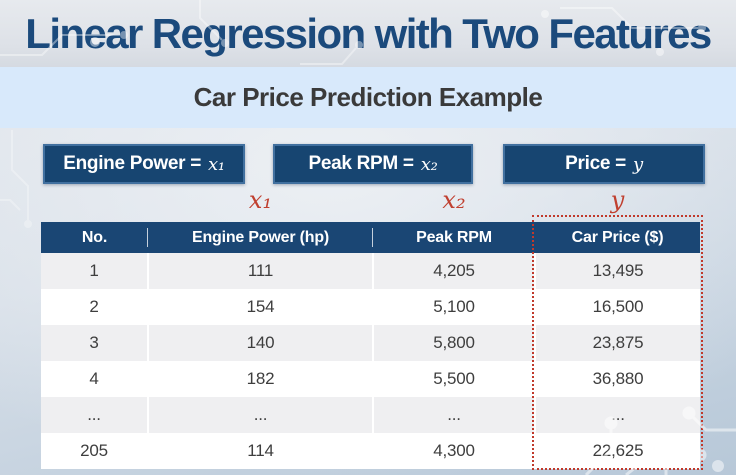 This screenshot has height=475, width=736. What do you see at coordinates (617, 451) in the screenshot?
I see `cell-car-price: 22,625` at bounding box center [617, 451].